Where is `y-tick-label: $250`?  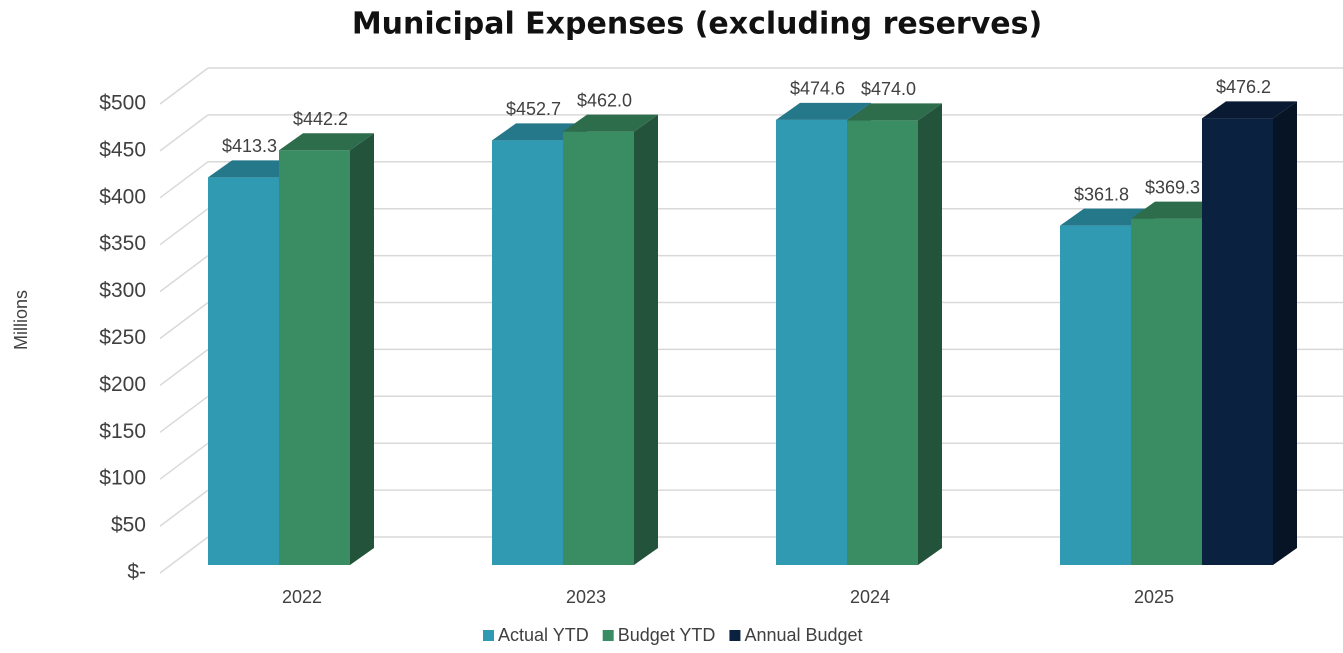 y-tick-label: $250 is located at coordinates (122, 337).